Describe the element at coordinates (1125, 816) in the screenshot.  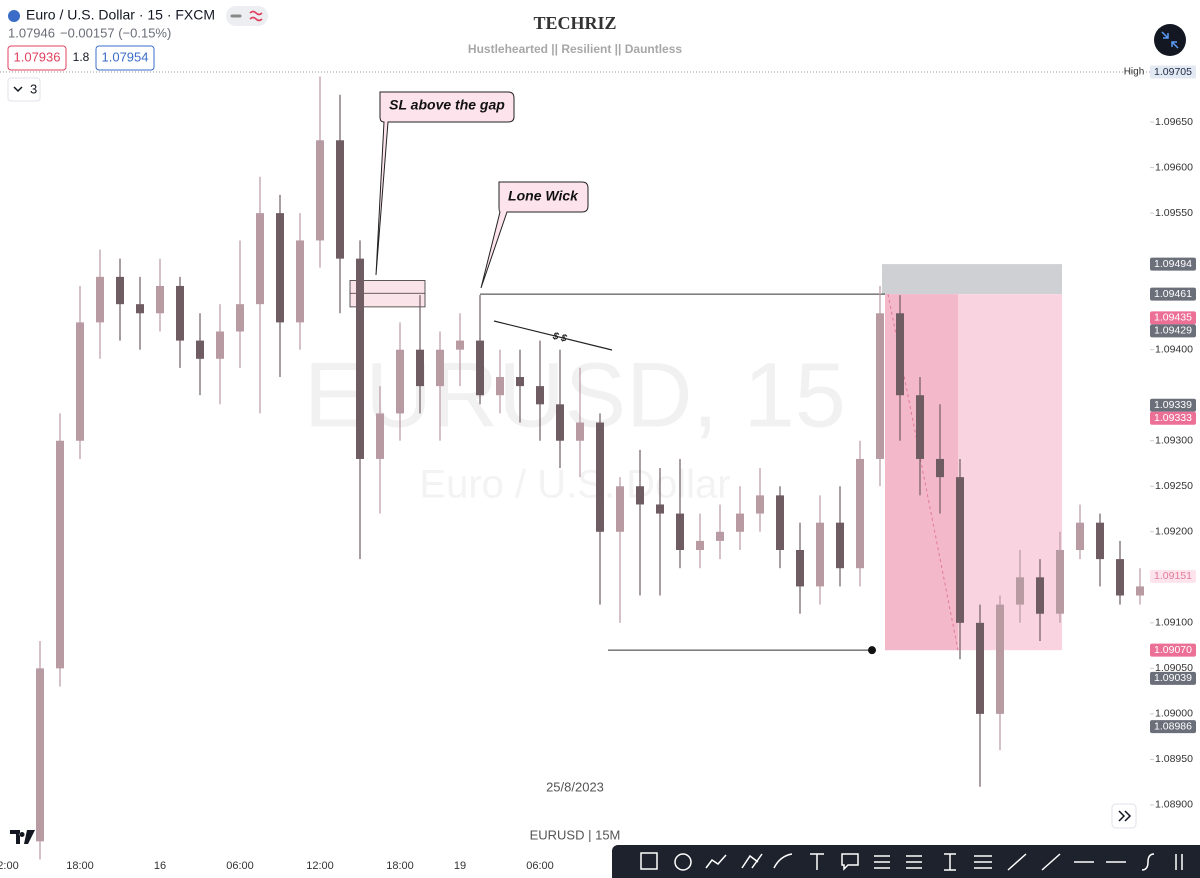
I see `scroll-icon` at that location.